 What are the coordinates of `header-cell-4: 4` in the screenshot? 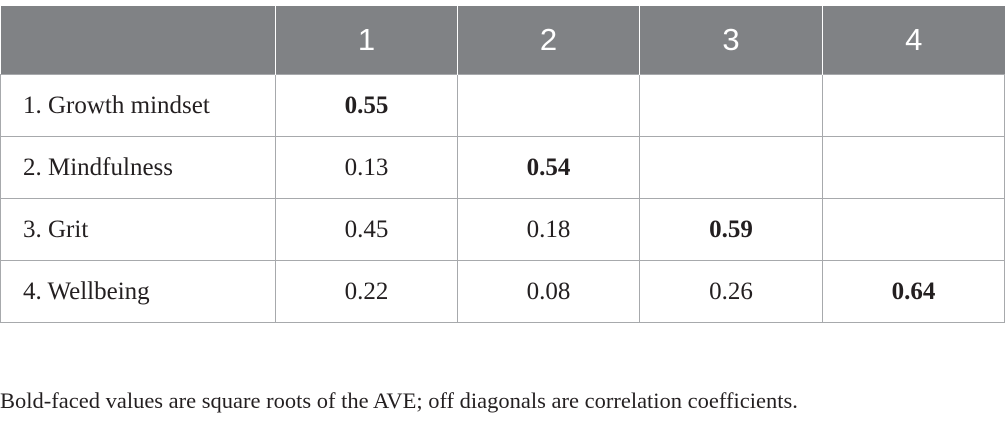 It's located at (913, 40).